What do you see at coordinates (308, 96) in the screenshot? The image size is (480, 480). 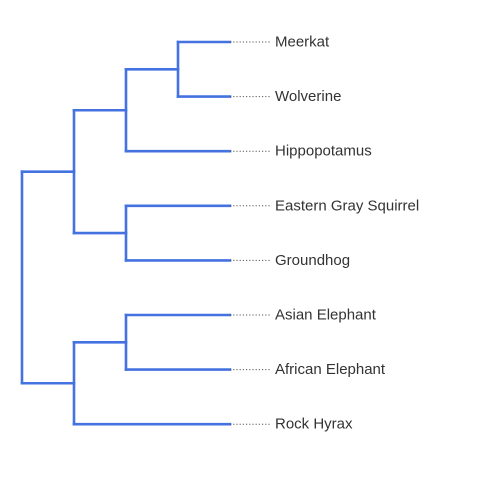 I see `leaf-label: Wolverine` at bounding box center [308, 96].